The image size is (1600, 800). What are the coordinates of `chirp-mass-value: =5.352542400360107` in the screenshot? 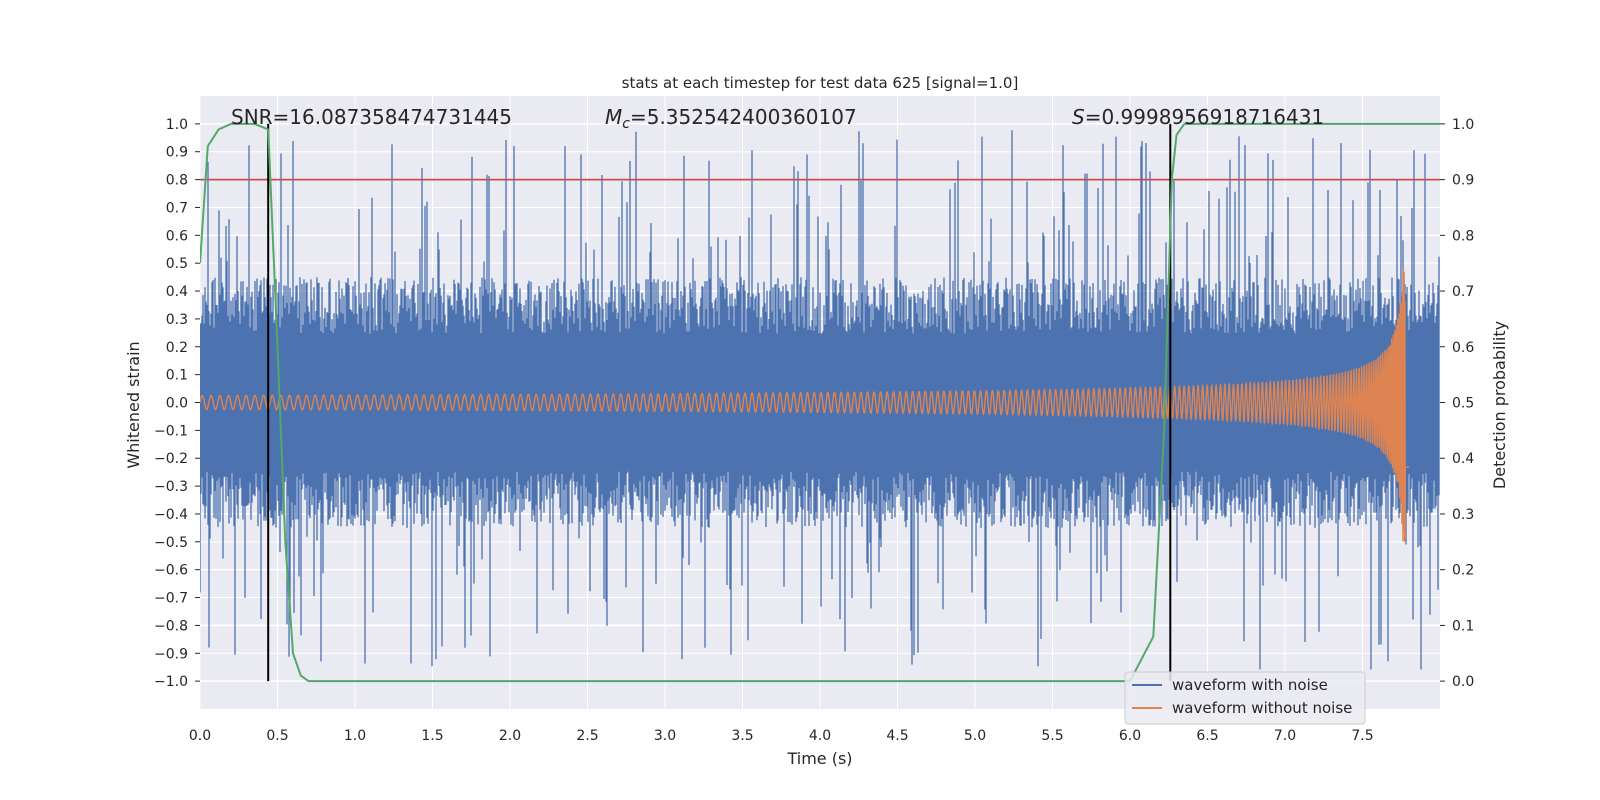 It's located at (743, 117).